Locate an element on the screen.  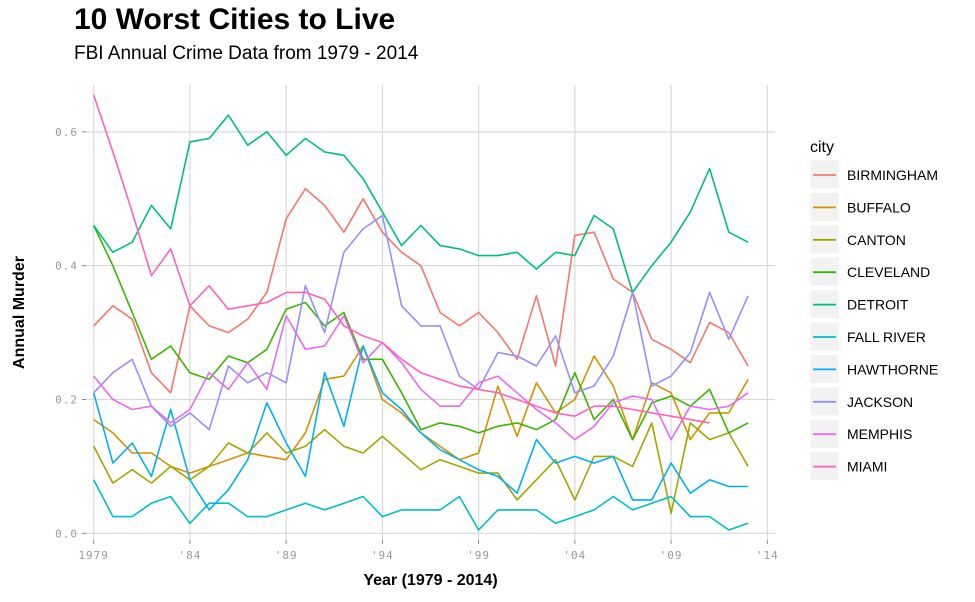
x-tick-label: '09 is located at coordinates (671, 555).